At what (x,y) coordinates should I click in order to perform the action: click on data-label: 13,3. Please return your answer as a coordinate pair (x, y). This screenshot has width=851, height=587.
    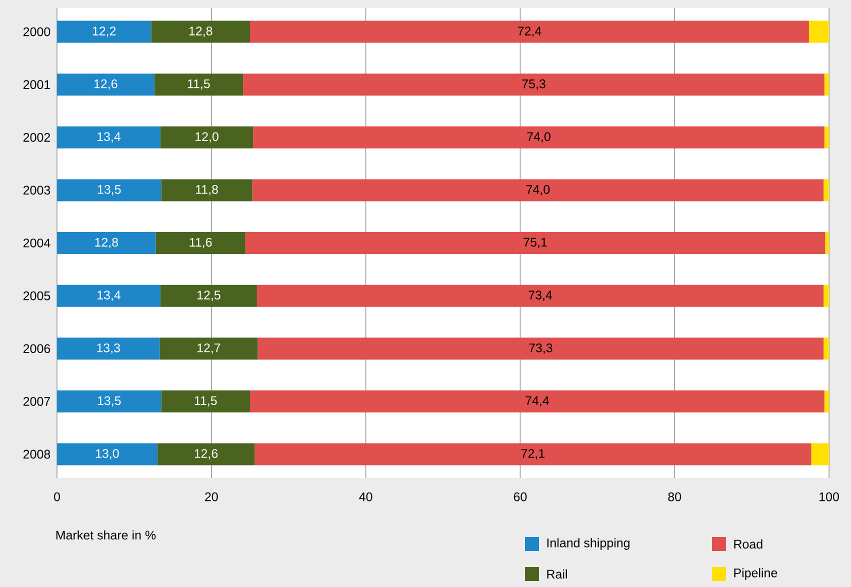
    Looking at the image, I should click on (108, 348).